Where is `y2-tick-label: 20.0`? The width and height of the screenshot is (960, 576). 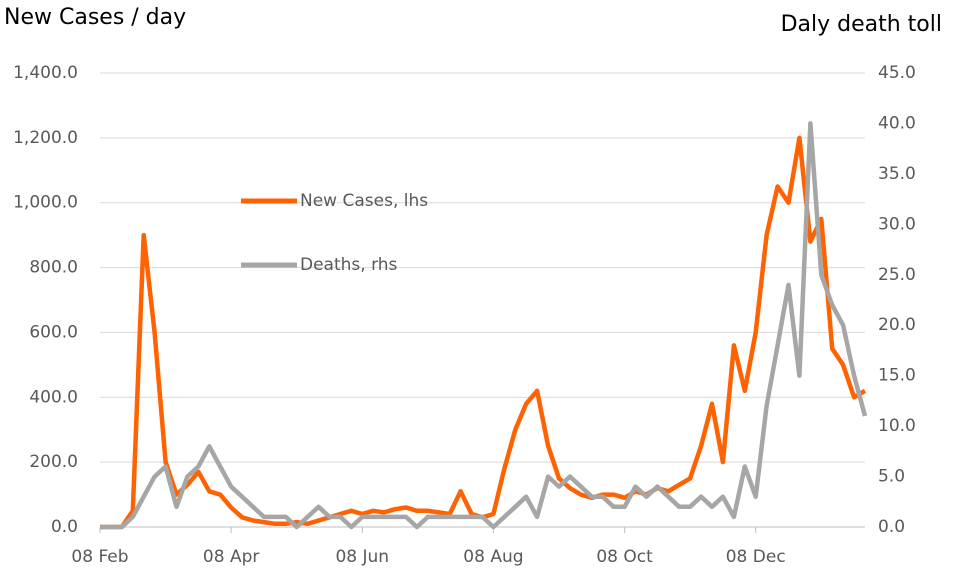
y2-tick-label: 20.0 is located at coordinates (897, 325).